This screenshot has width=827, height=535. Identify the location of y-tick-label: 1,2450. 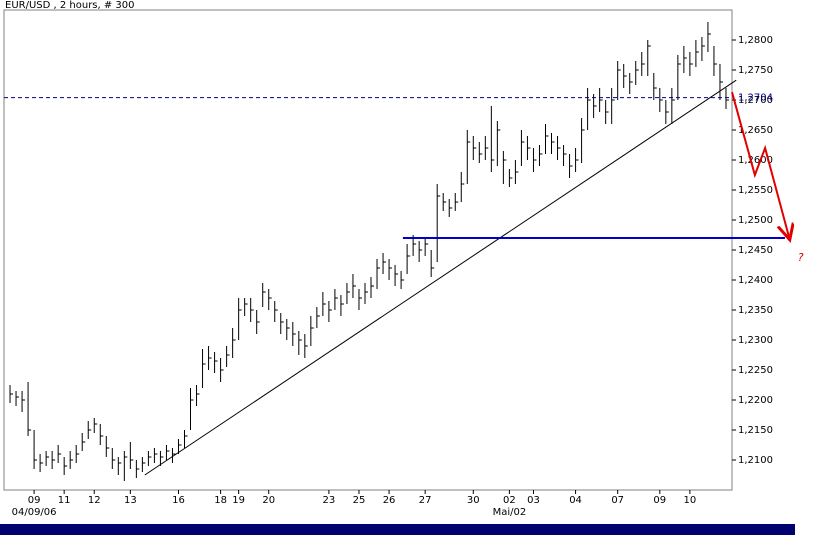
(755, 250).